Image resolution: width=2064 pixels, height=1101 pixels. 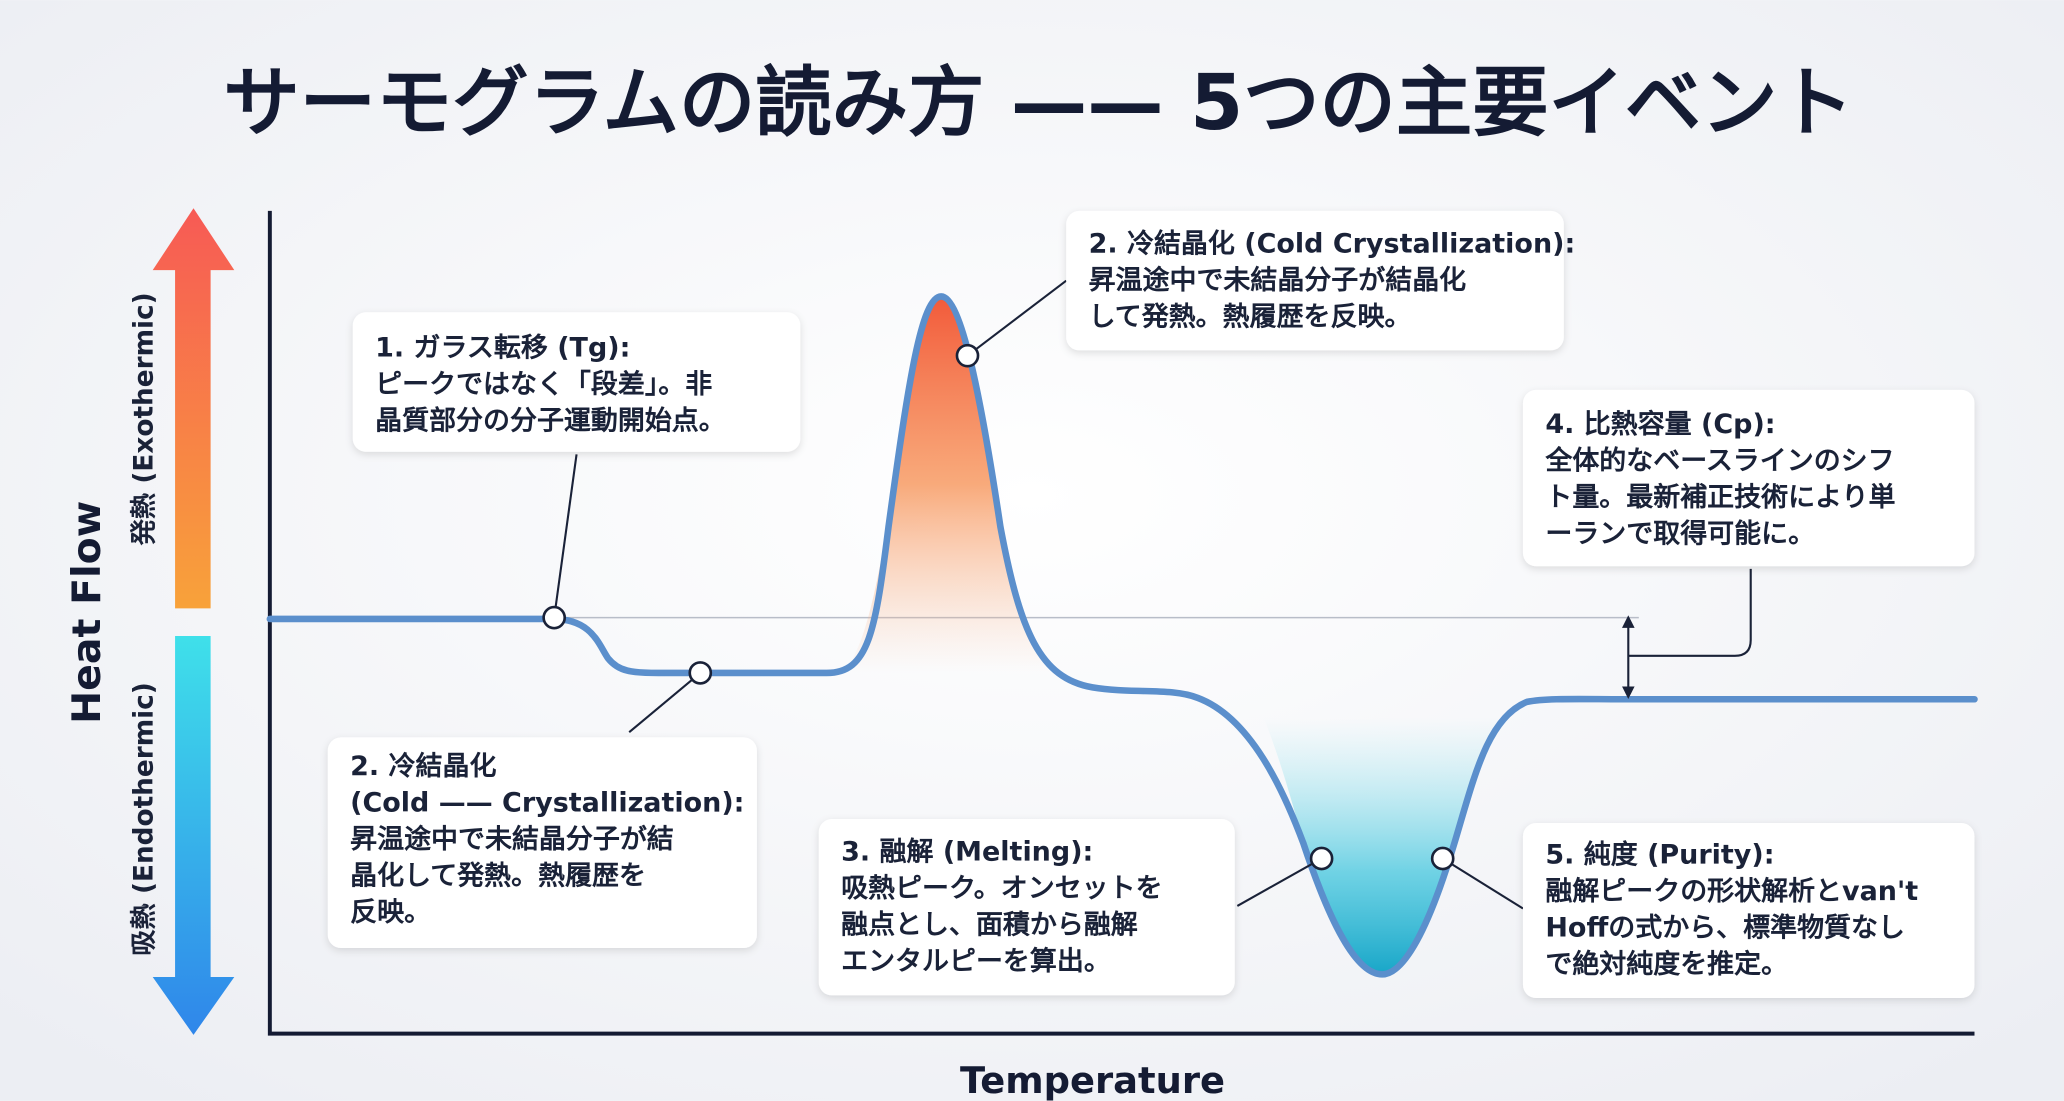 What do you see at coordinates (390, 912) in the screenshot?
I see `callout-text: 反映。` at bounding box center [390, 912].